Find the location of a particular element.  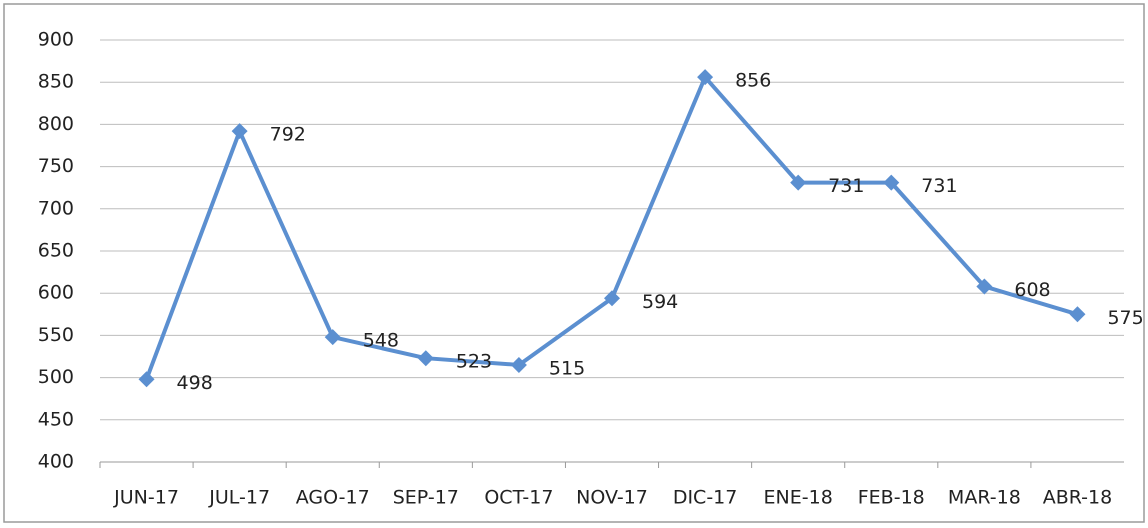

y-tick-label: 400 is located at coordinates (56, 462).